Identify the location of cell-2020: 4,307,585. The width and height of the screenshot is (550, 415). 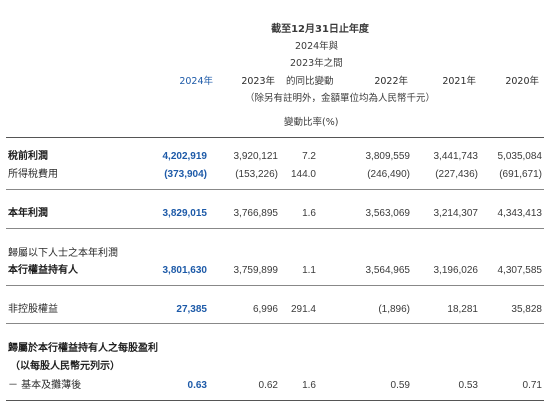
(520, 270).